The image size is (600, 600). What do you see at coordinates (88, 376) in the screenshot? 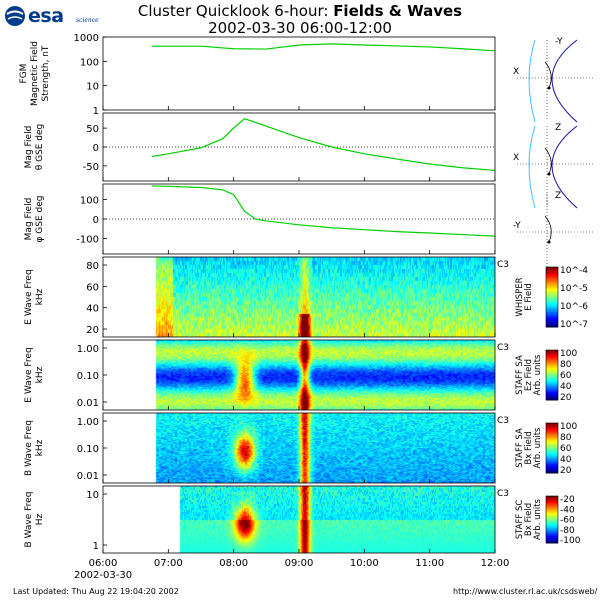
I see `y-tick-label: 0.10` at bounding box center [88, 376].